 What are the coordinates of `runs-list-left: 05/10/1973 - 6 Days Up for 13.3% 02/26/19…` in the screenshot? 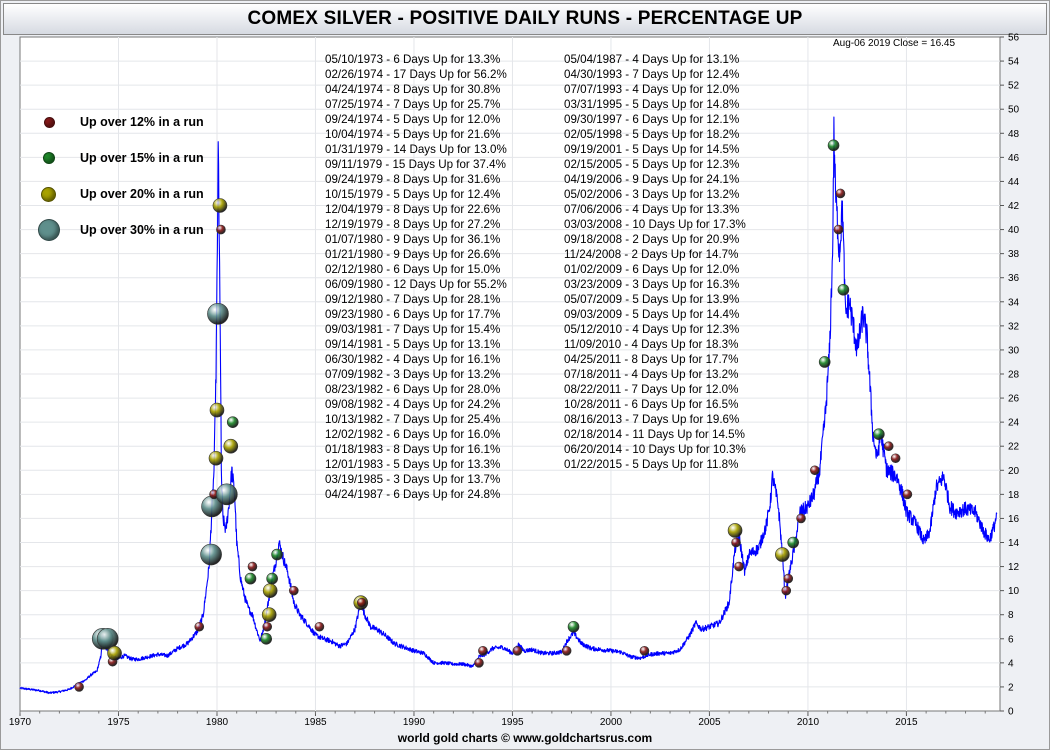 It's located at (416, 277).